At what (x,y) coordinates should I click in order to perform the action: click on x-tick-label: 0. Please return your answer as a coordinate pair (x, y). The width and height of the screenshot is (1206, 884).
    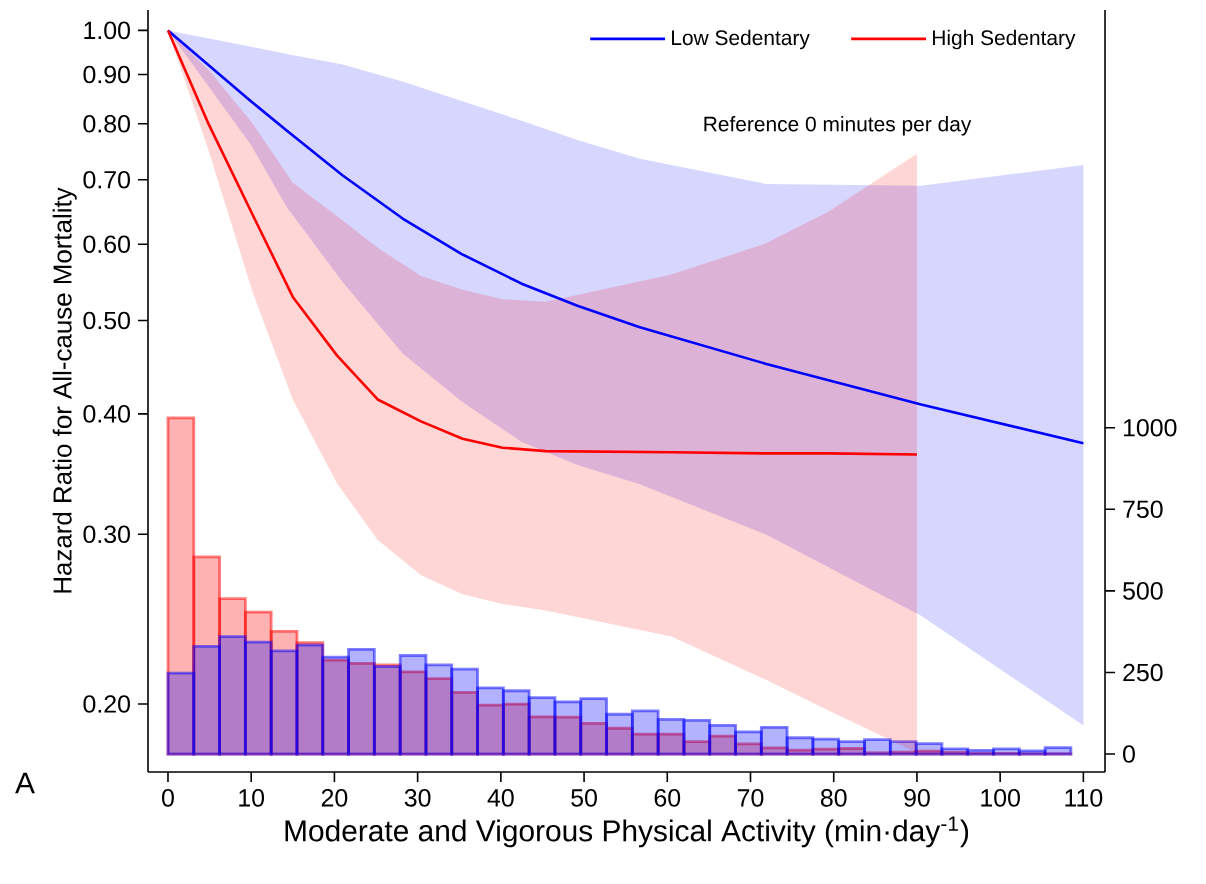
    Looking at the image, I should click on (168, 798).